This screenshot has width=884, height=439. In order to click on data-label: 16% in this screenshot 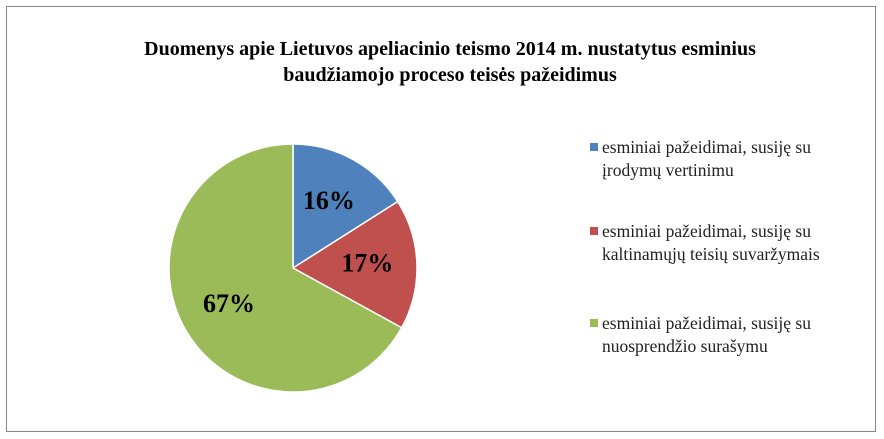, I will do `click(329, 200)`.